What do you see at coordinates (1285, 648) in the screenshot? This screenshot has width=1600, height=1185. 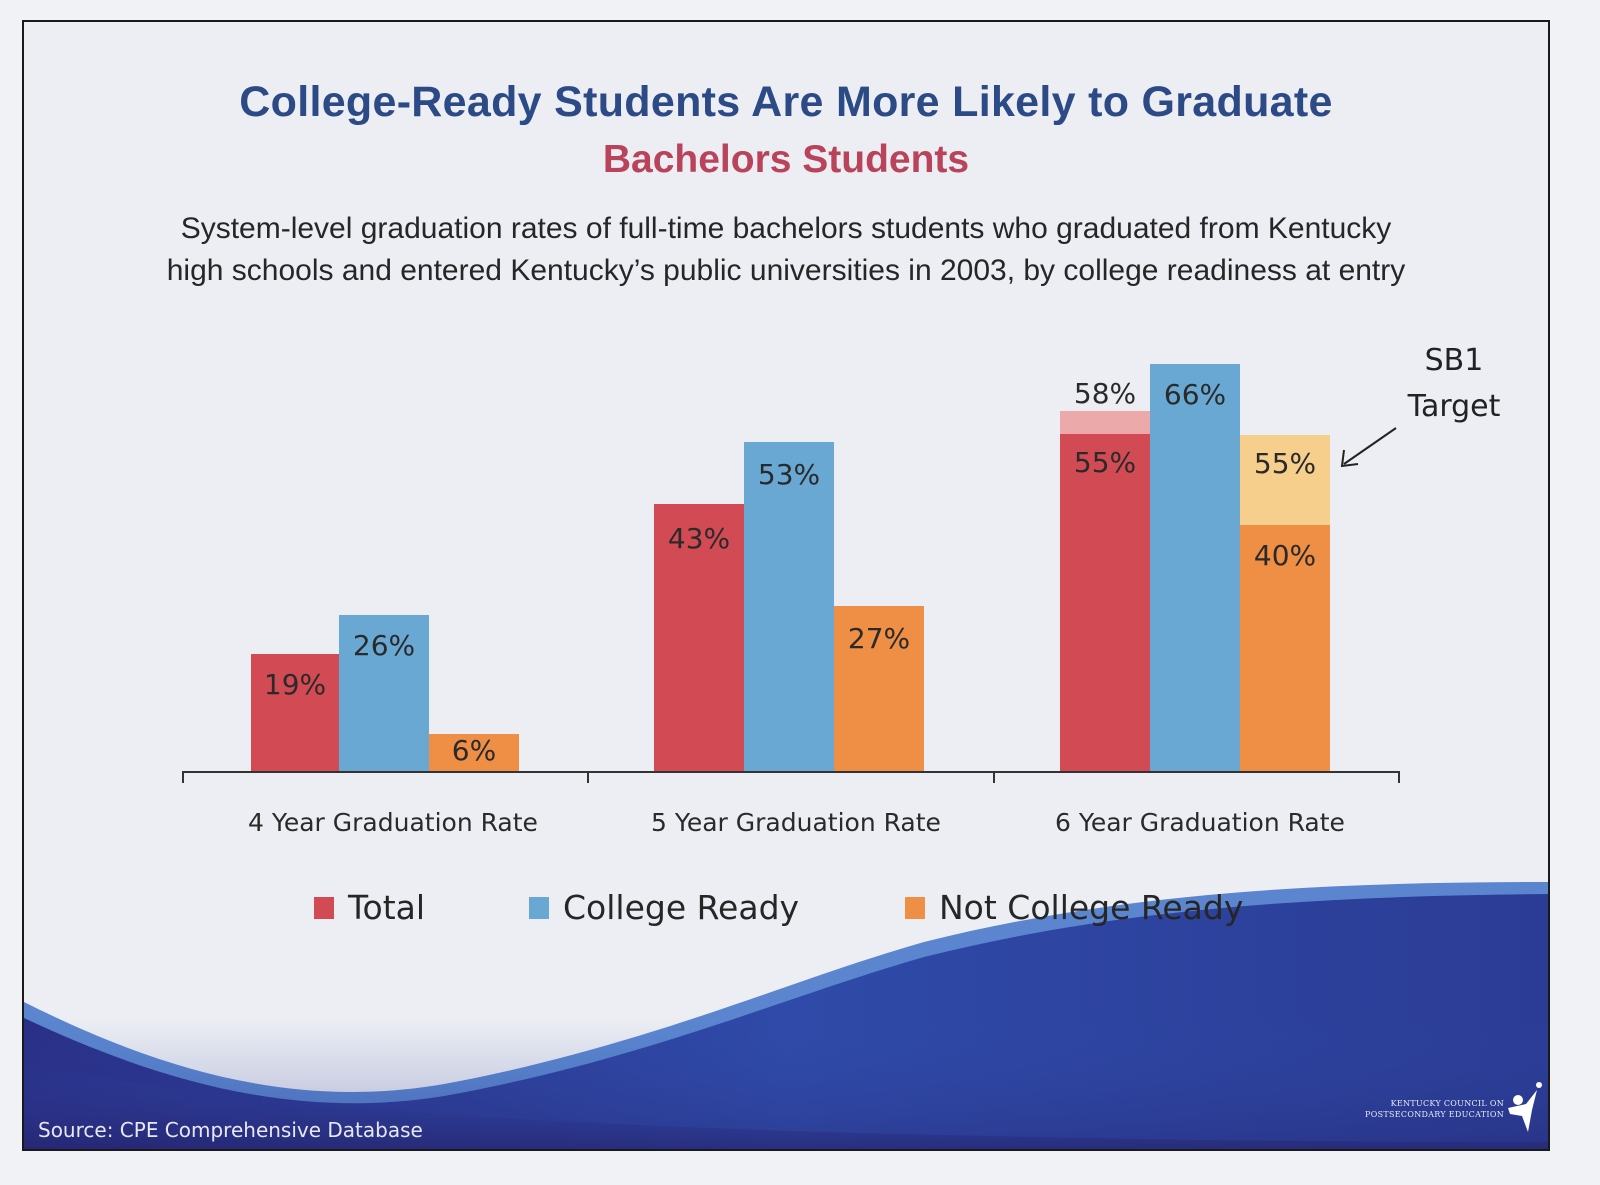 I see `bar-6yr-not-college-ready: 40%` at bounding box center [1285, 648].